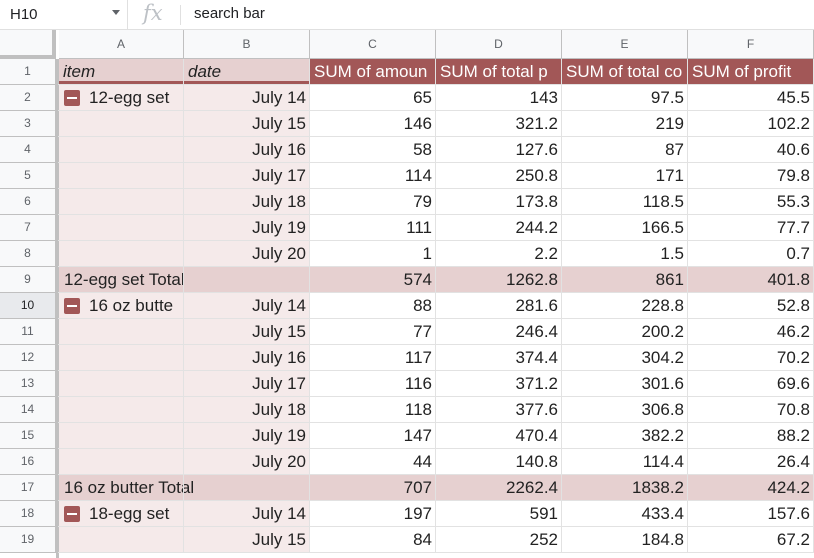 The height and width of the screenshot is (558, 814). I want to click on value-cell-c: 116, so click(373, 384).